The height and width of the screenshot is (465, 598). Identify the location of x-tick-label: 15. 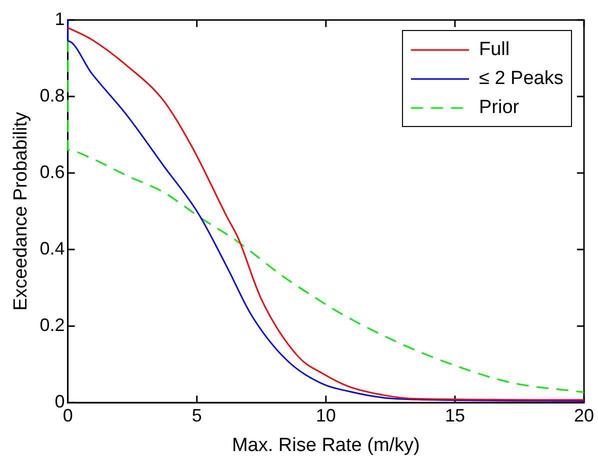
(454, 415).